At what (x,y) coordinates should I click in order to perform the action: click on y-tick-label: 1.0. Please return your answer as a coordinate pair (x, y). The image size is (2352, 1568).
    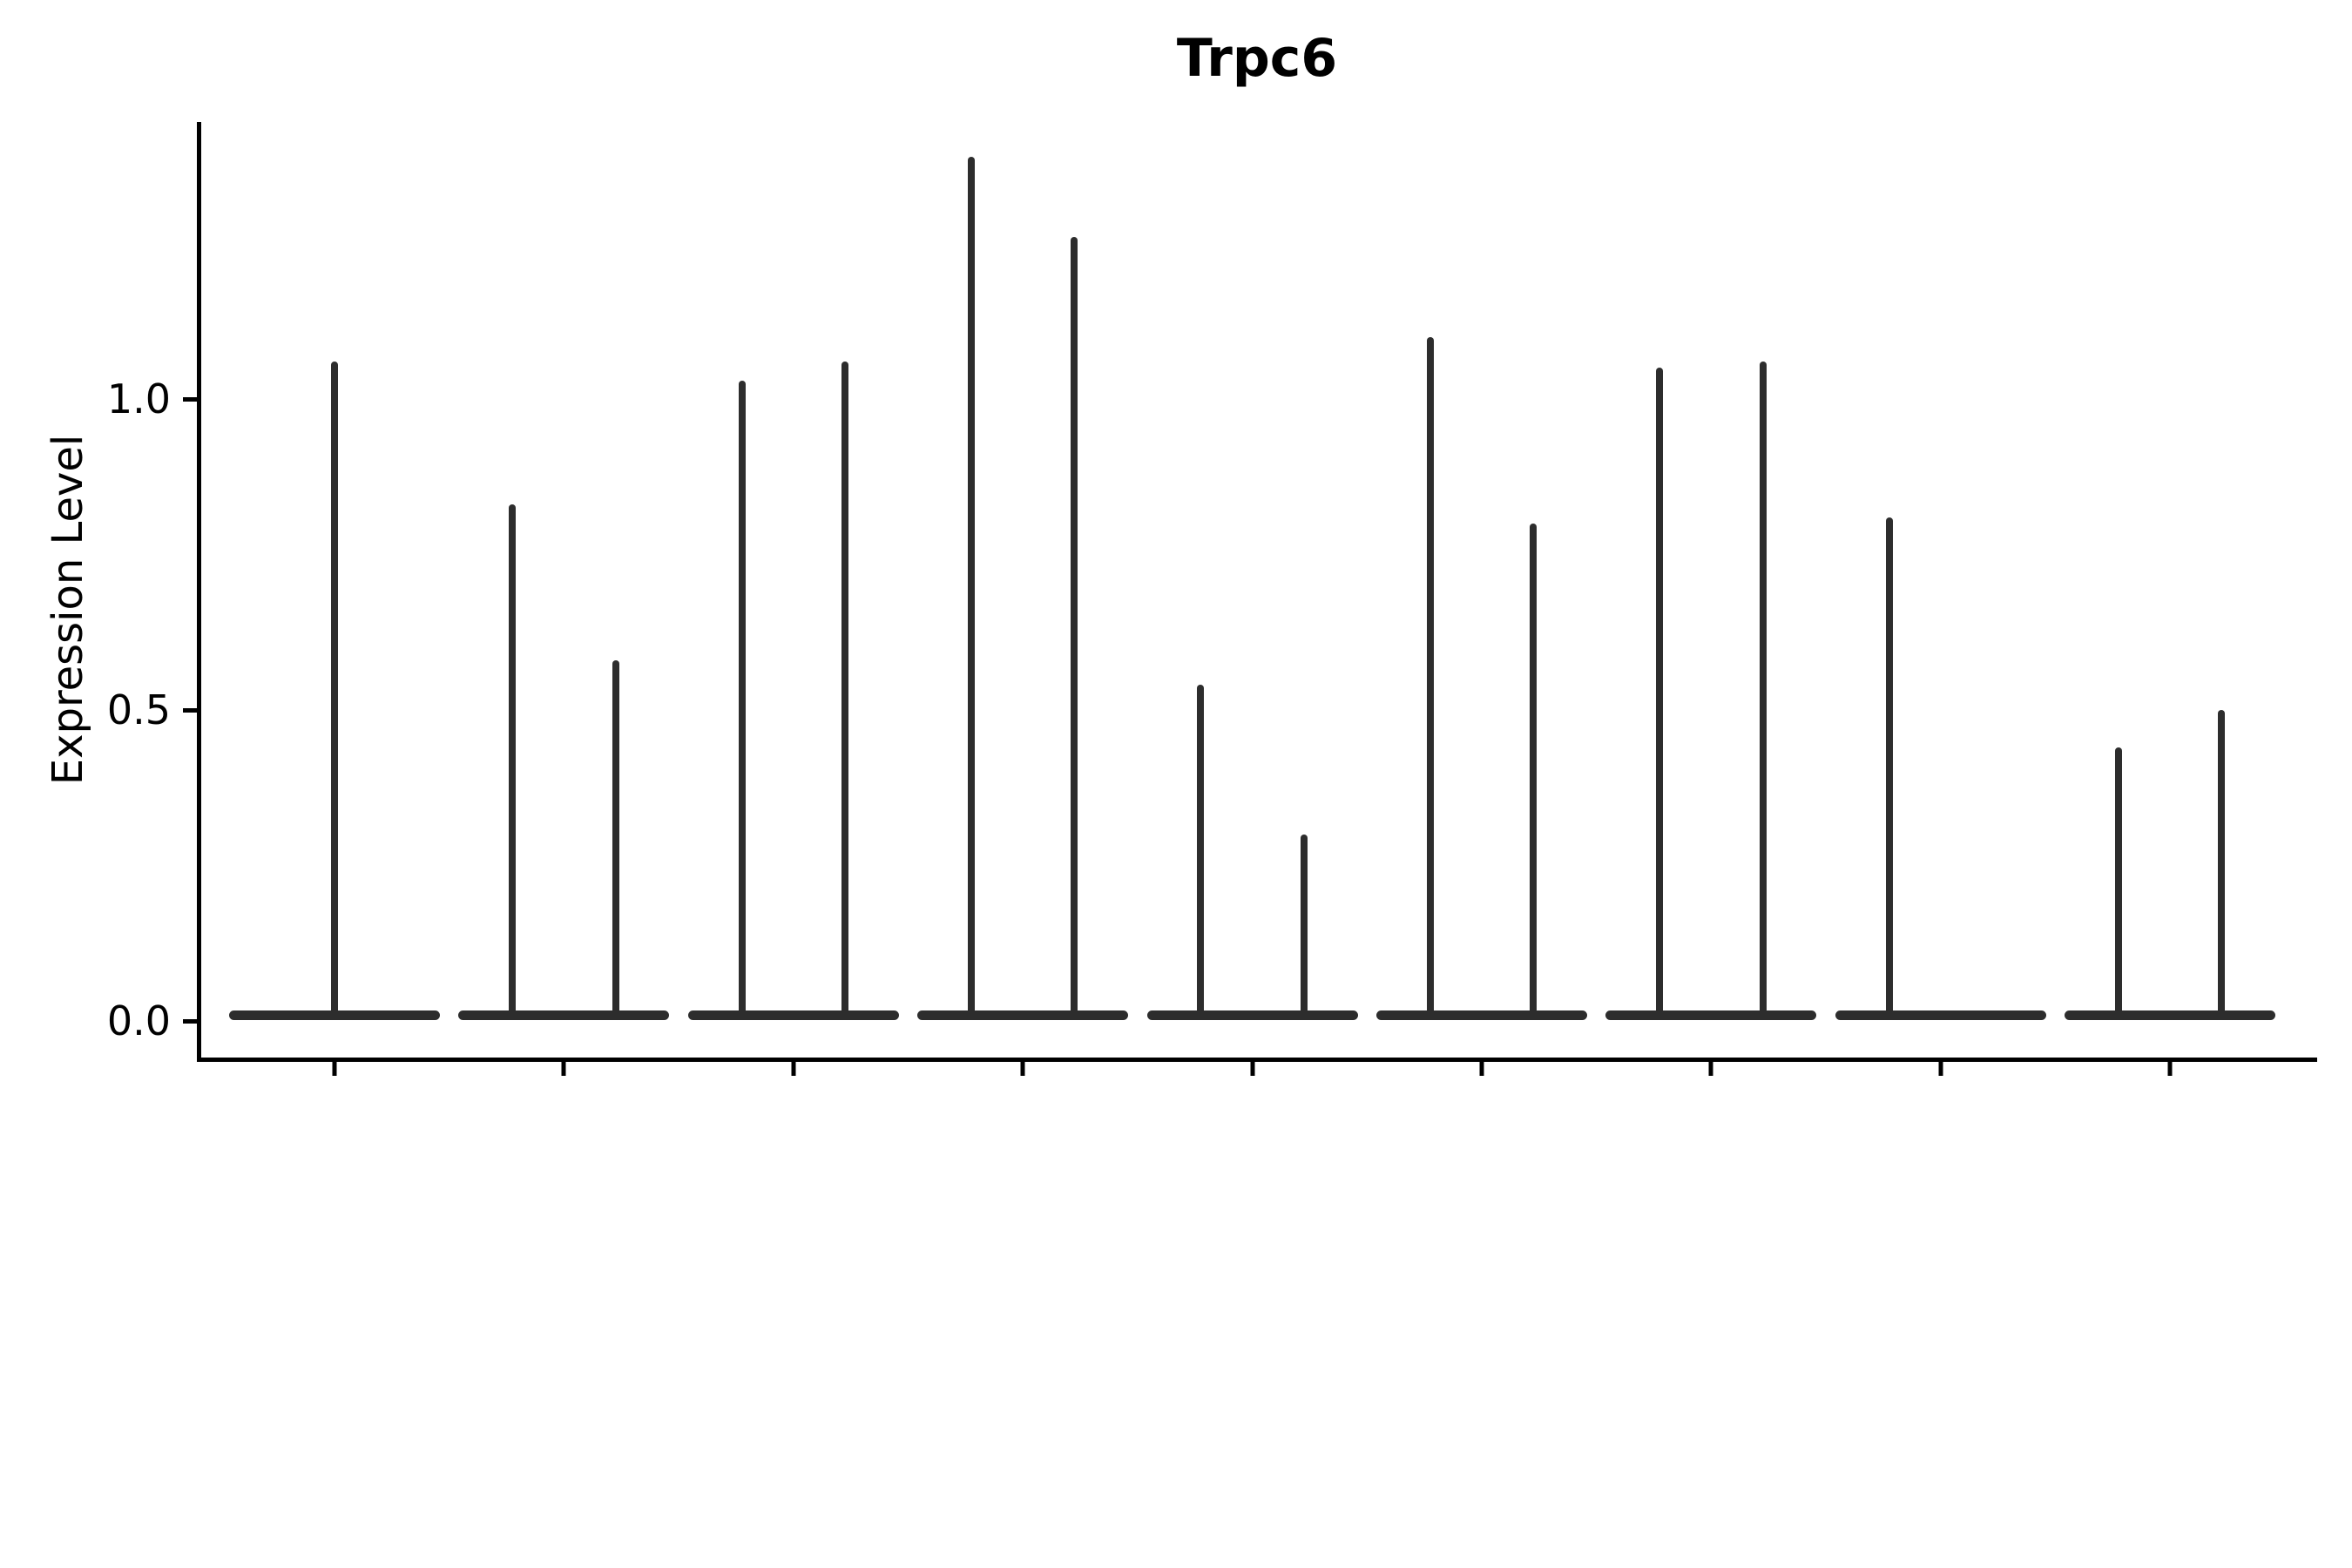
    Looking at the image, I should click on (138, 398).